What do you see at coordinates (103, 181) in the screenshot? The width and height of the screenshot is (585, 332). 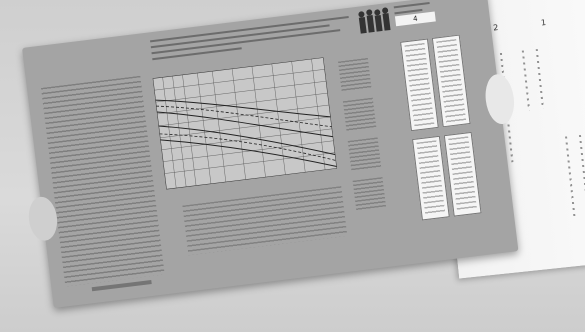 I see `instruction-text-block` at bounding box center [103, 181].